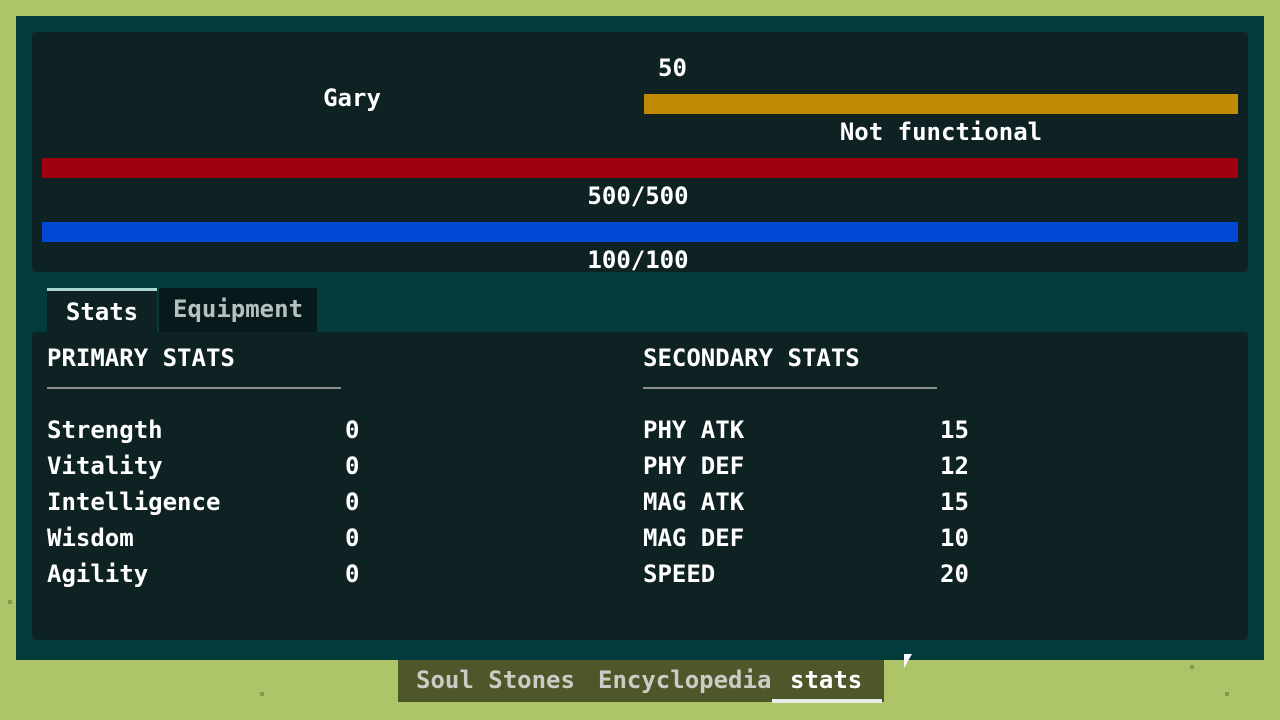 This screenshot has height=720, width=1280. What do you see at coordinates (827, 701) in the screenshot?
I see `active-tab-underline` at bounding box center [827, 701].